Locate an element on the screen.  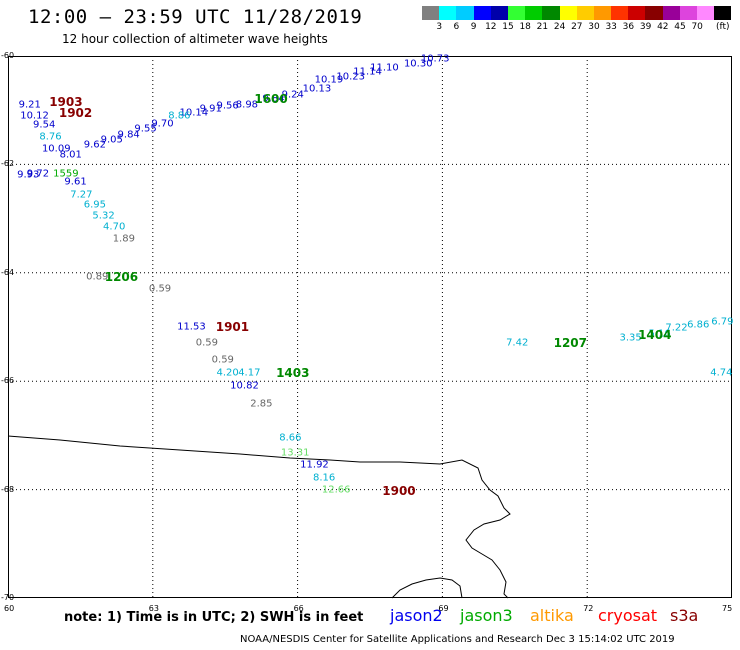
legend-tick-label: 33 is located at coordinates (611, 27).